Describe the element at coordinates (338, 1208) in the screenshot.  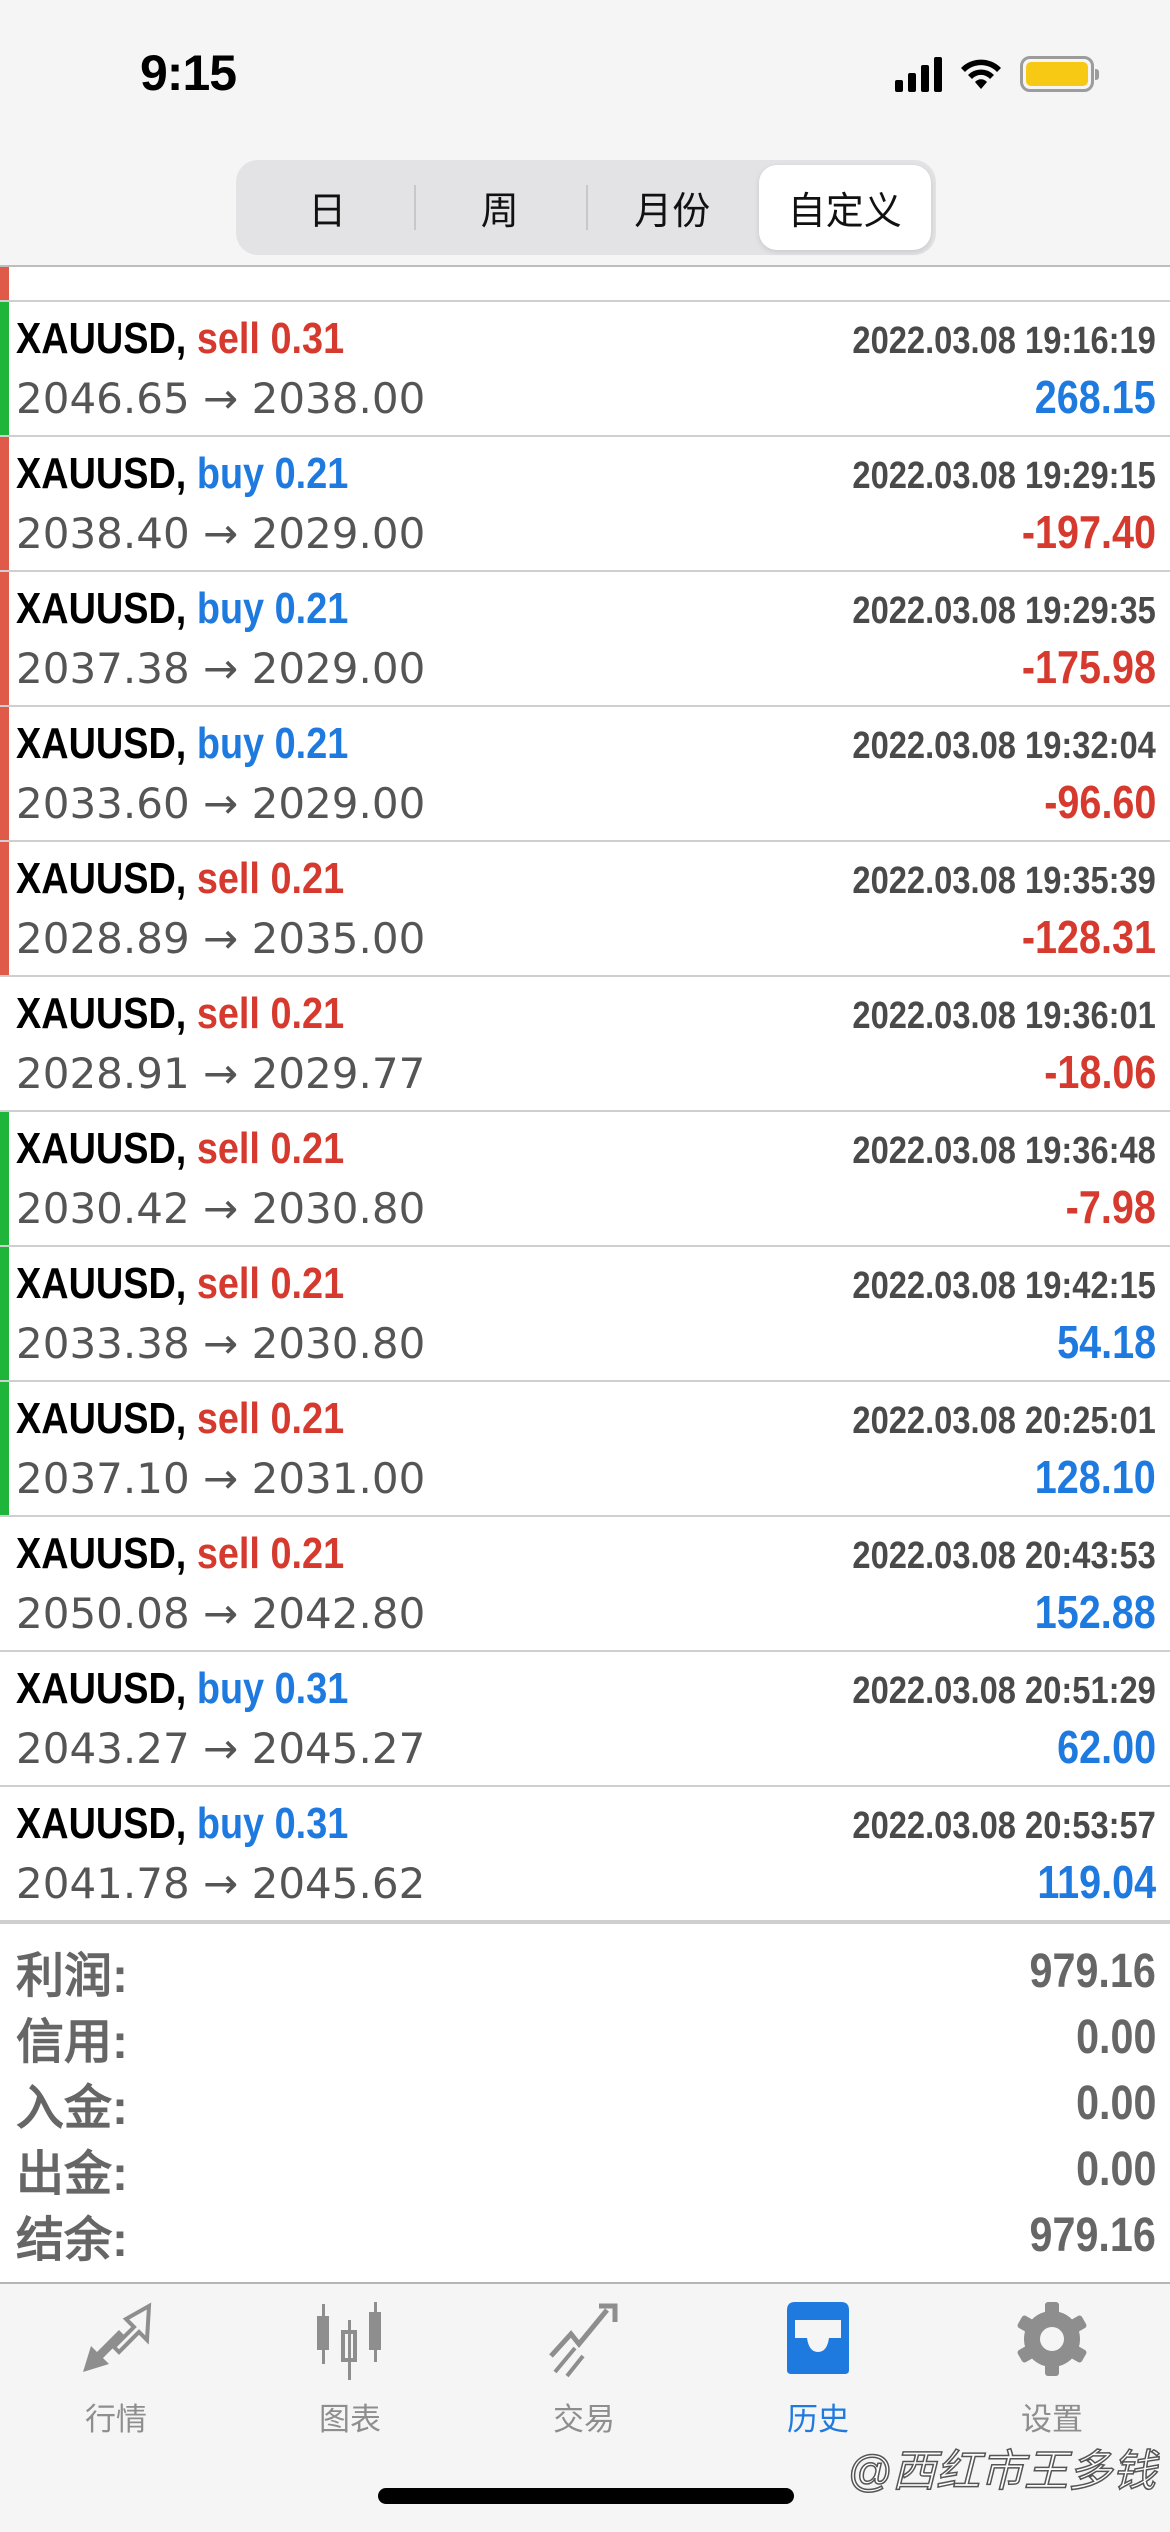
I see `close-price: 2030.80` at that location.